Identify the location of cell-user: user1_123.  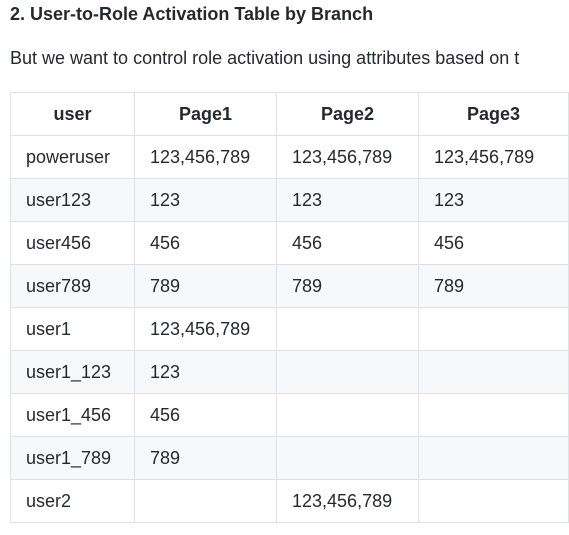
(72, 372).